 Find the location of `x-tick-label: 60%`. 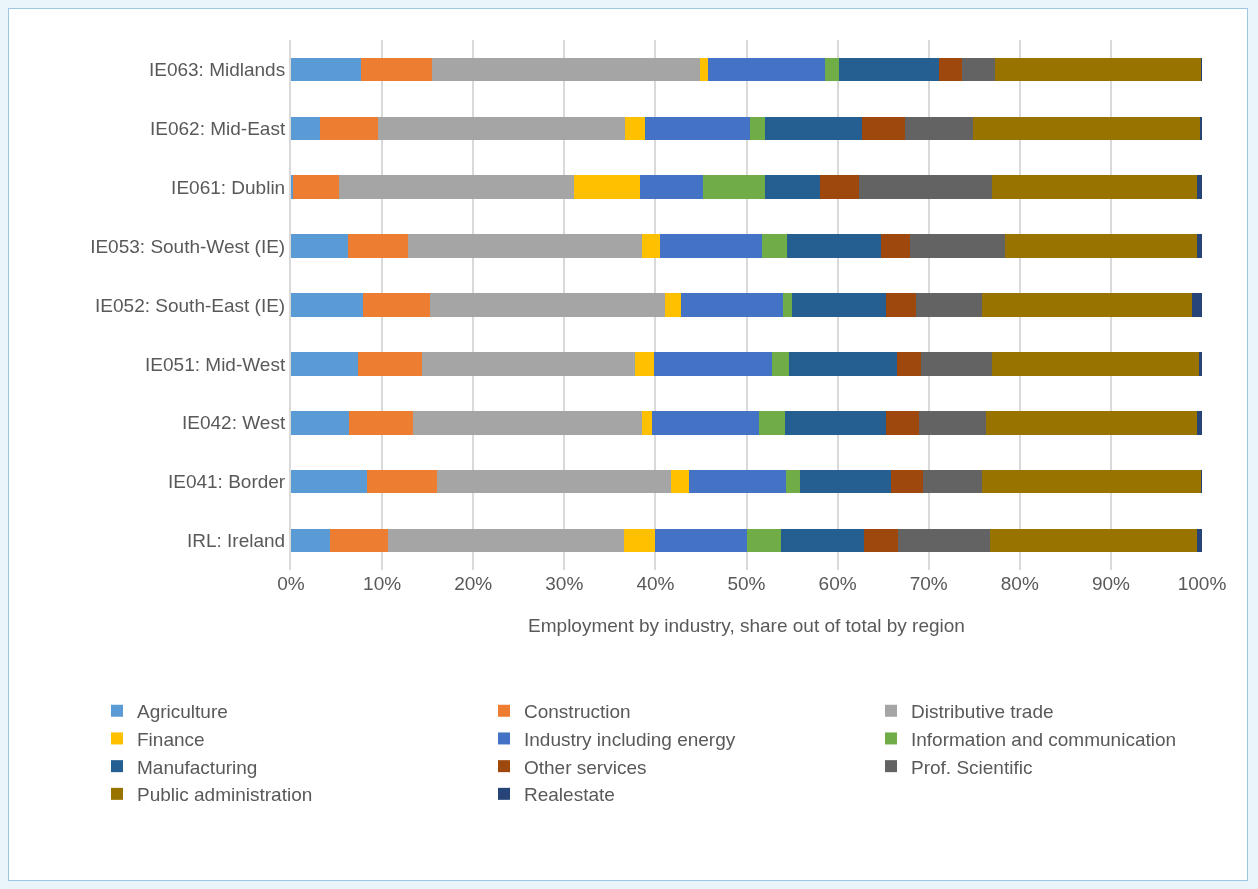

x-tick-label: 60% is located at coordinates (837, 583).